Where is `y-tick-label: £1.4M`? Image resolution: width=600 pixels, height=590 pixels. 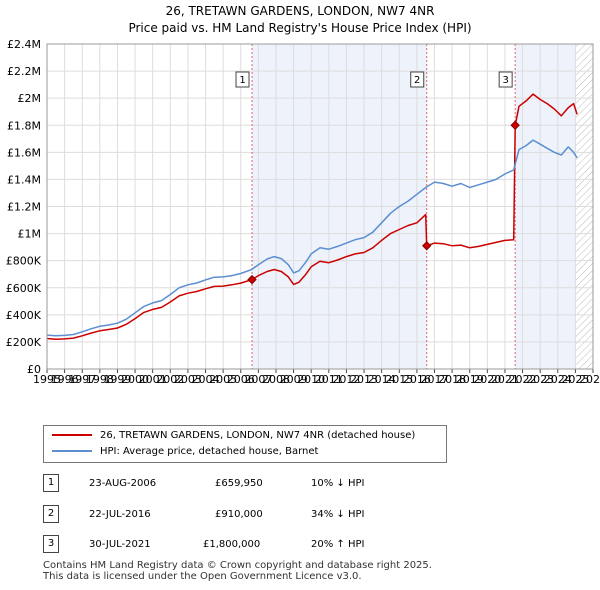 y-tick-label: £1.4M is located at coordinates (24, 179).